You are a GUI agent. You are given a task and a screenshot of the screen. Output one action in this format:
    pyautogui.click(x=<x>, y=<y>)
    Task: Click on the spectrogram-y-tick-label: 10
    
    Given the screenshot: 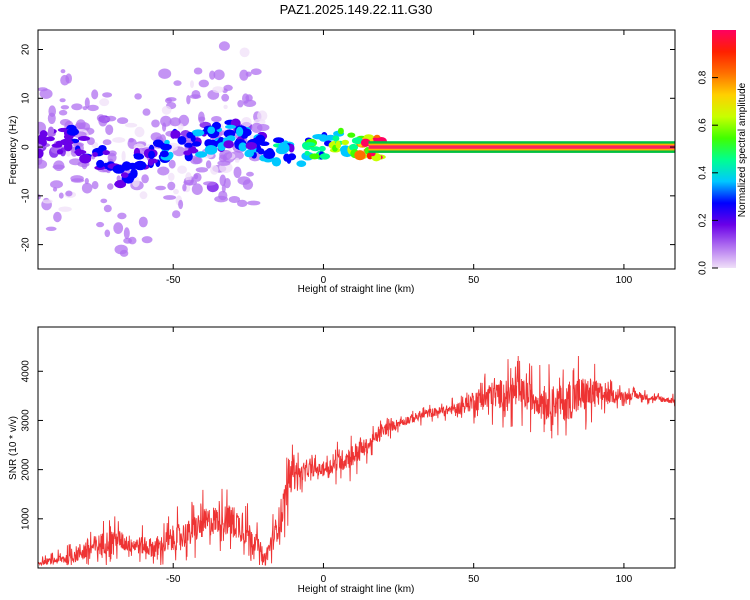 What is the action you would take?
    pyautogui.click(x=26, y=98)
    